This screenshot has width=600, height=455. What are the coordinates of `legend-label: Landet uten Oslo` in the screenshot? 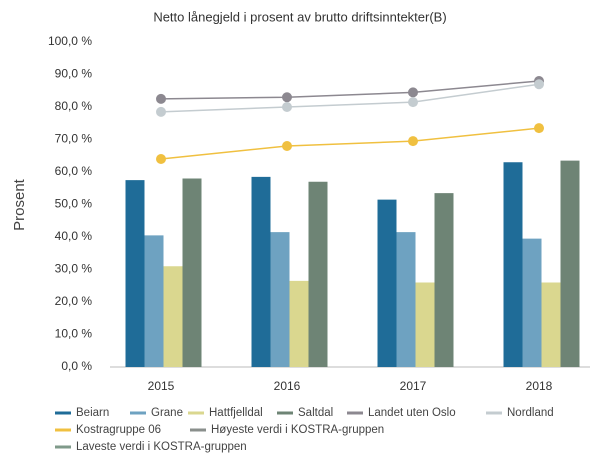 It's located at (412, 413).